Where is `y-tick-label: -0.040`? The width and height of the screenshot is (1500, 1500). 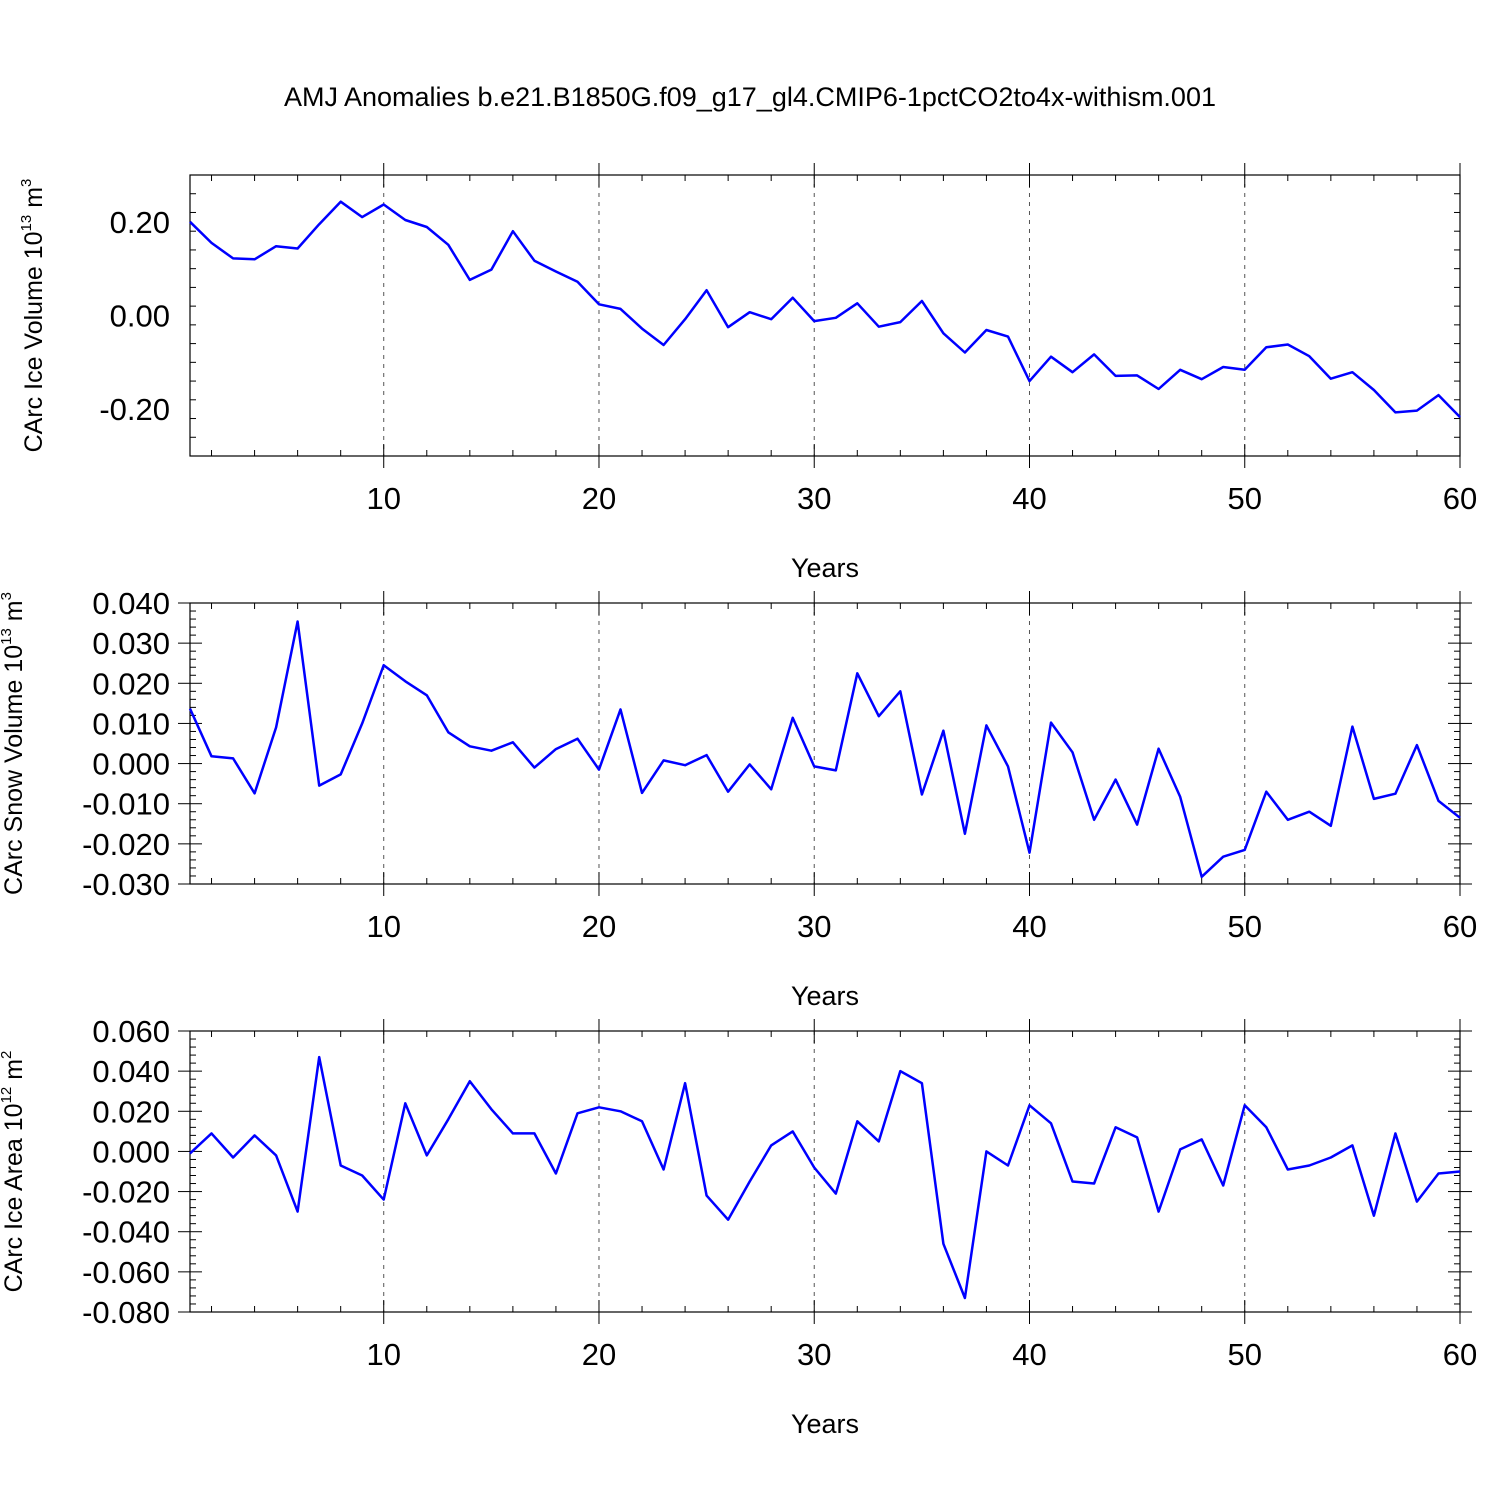 y-tick-label: -0.040 is located at coordinates (126, 1232).